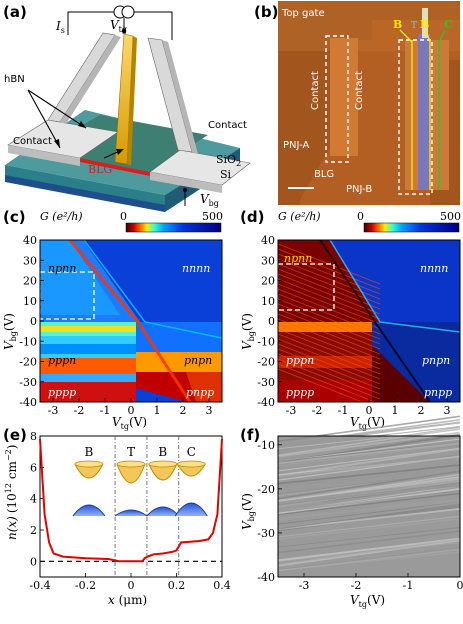  What do you see at coordinates (303, 13) in the screenshot?
I see `top-gate-label: Top gate` at bounding box center [303, 13].